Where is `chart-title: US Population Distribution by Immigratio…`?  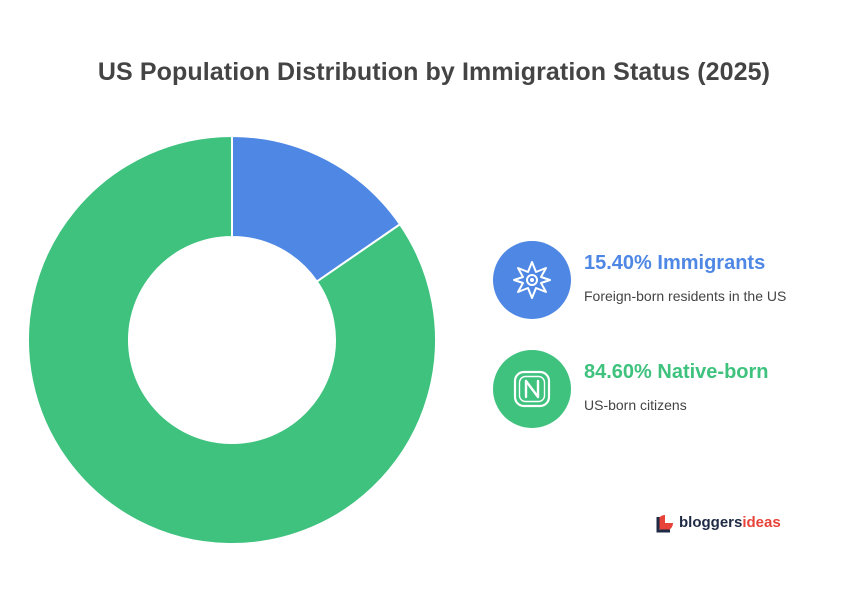 chart-title: US Population Distribution by Immigratio… is located at coordinates (434, 72).